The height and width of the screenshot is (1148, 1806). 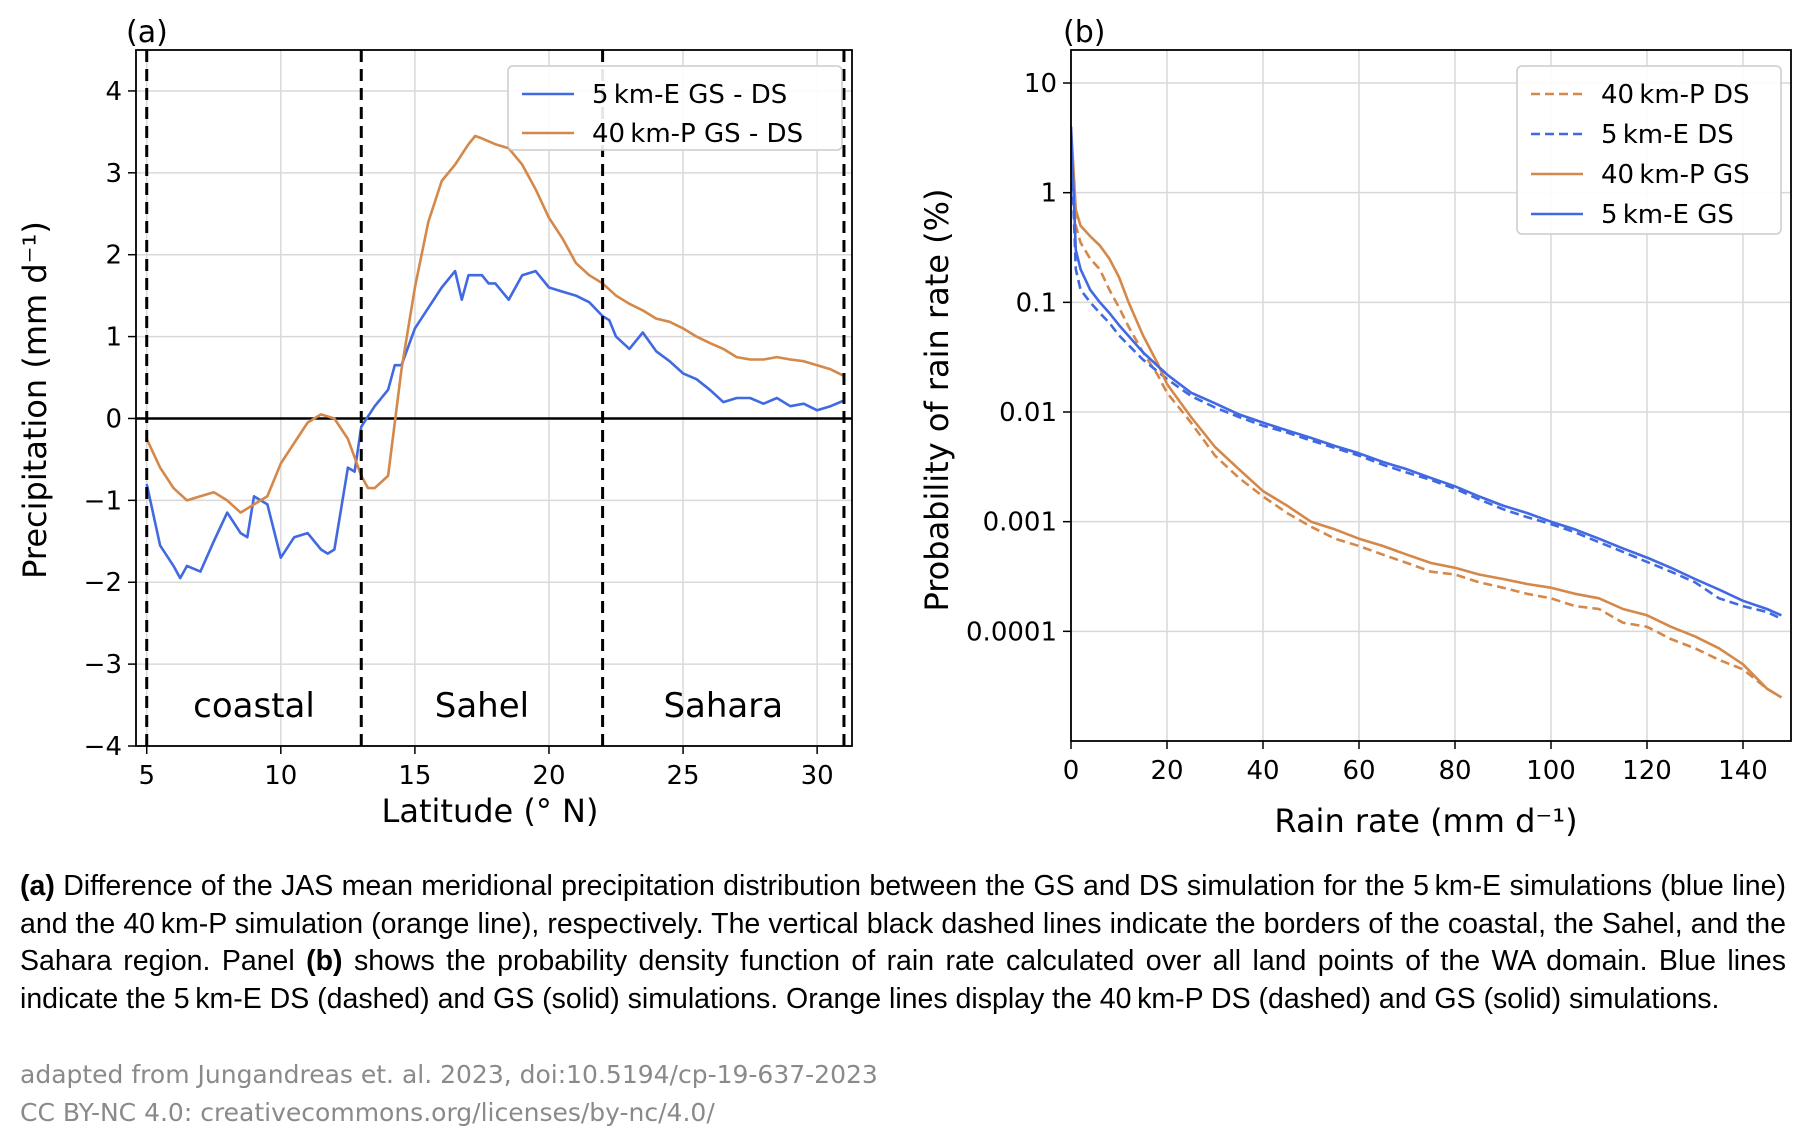 What do you see at coordinates (103, 583) in the screenshot?
I see `y-tick-label: −2` at bounding box center [103, 583].